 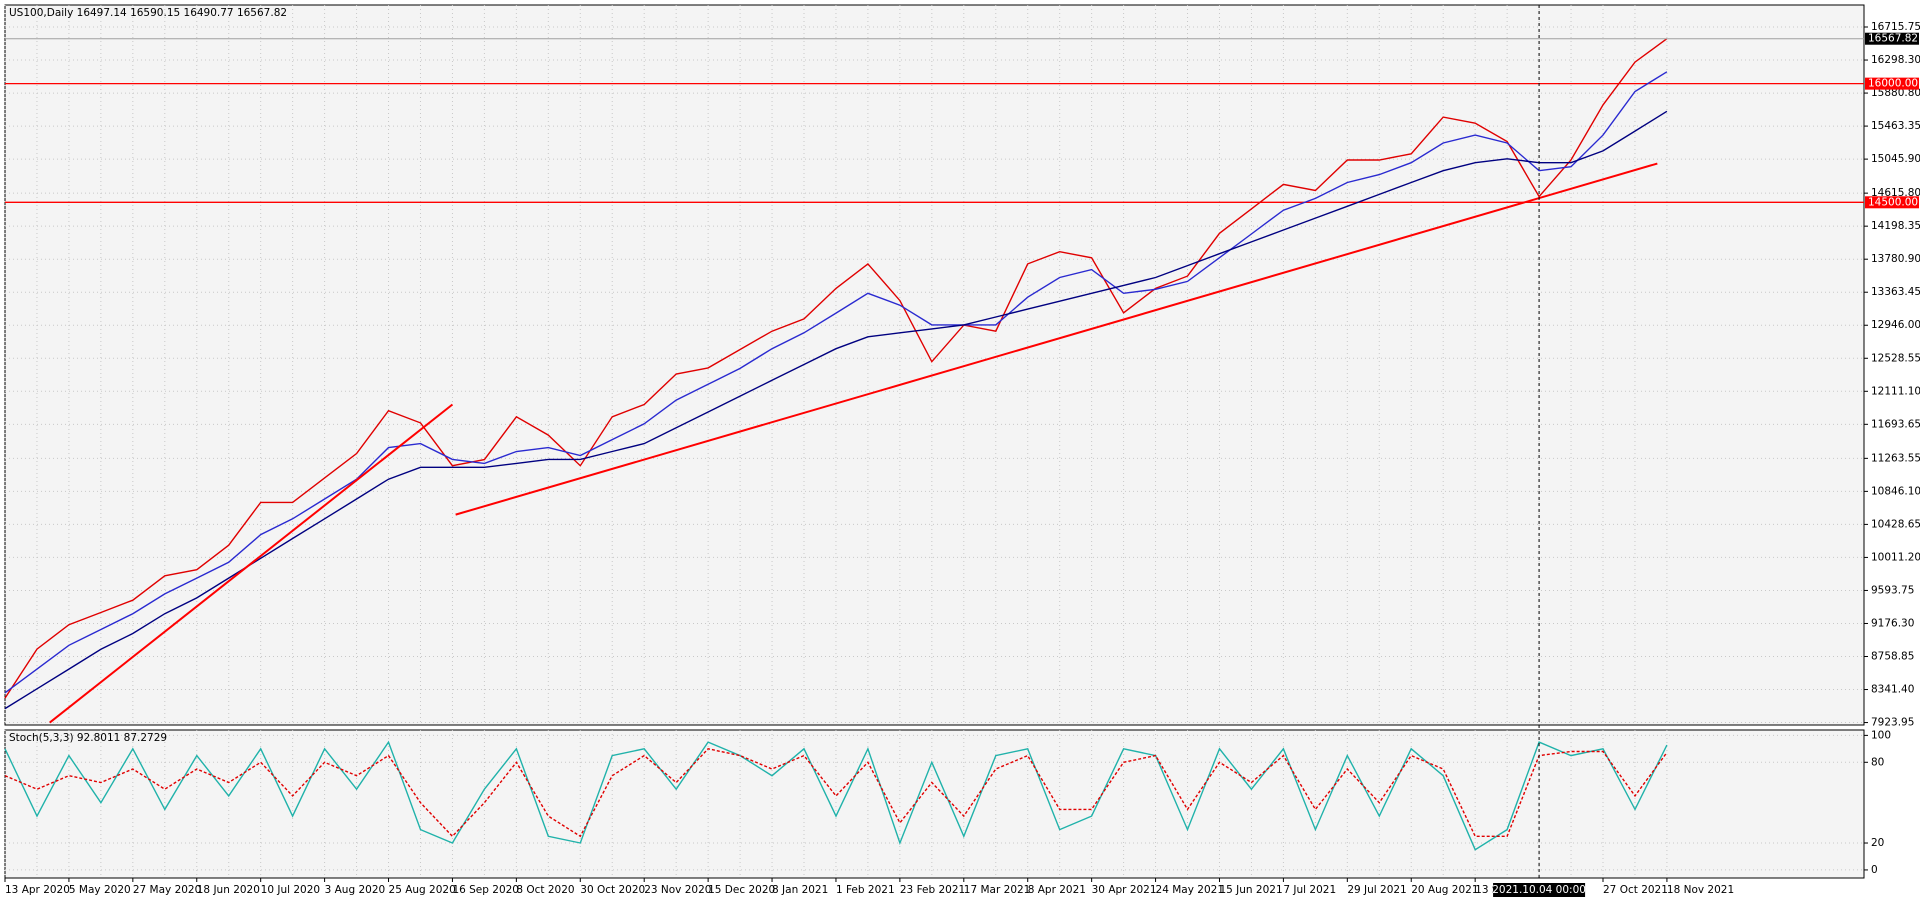 I want to click on x-tick-label: 23 Nov 2020, so click(x=677, y=890).